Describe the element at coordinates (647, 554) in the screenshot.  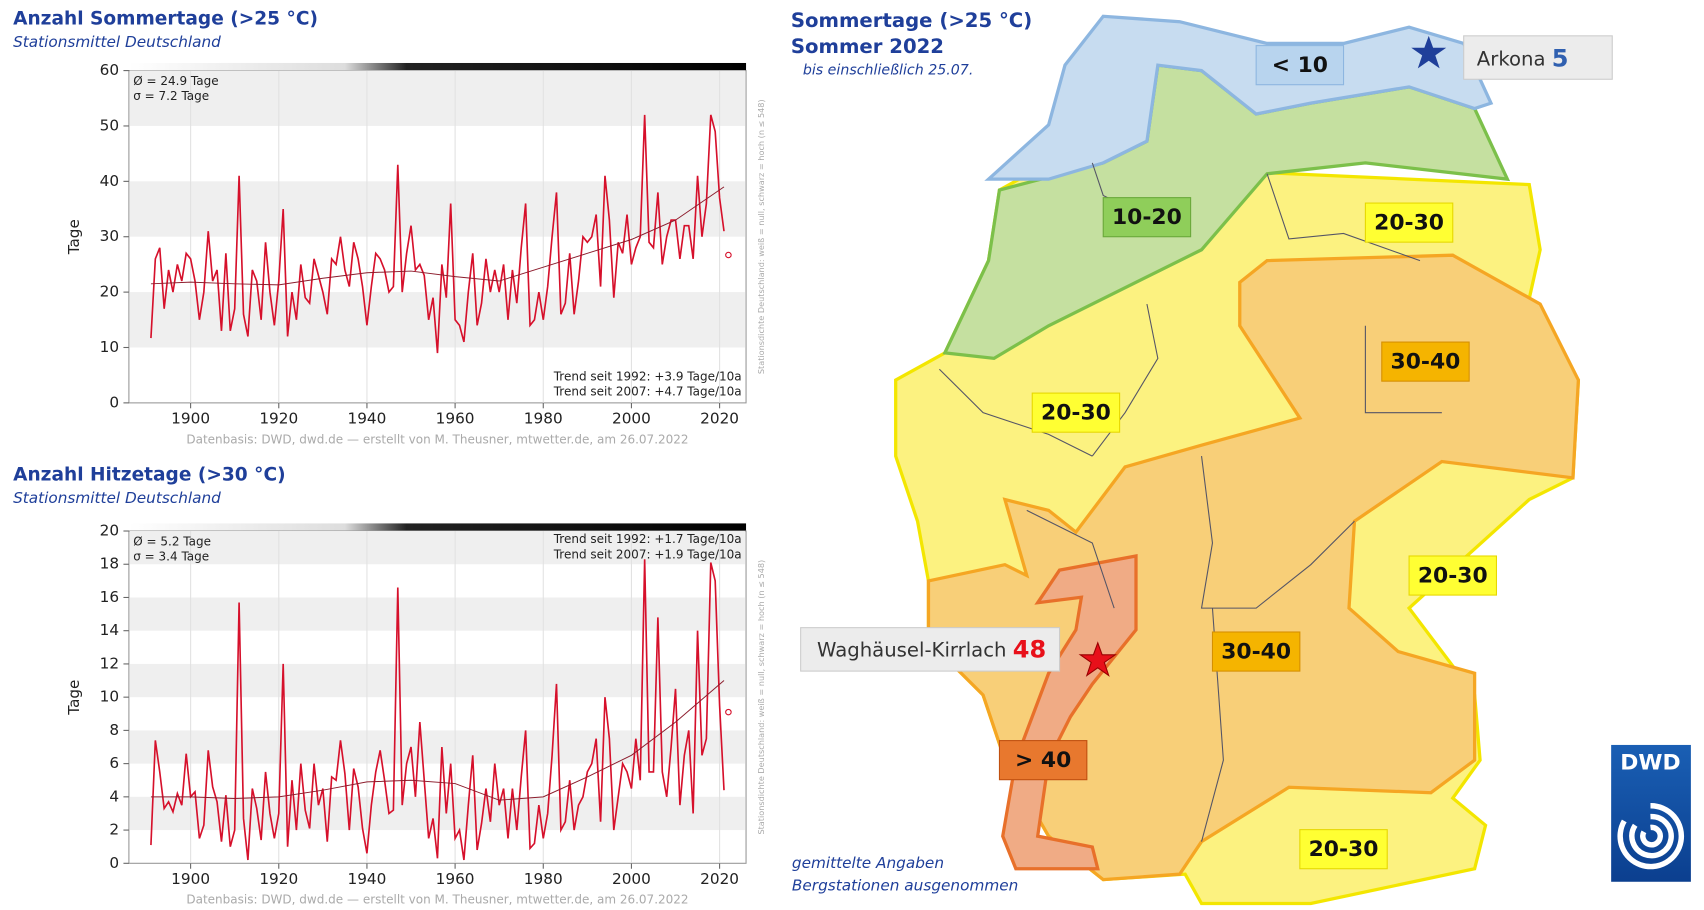
I see `trend-note: Trend seit 2007: +1.9 Tage/10a` at that location.